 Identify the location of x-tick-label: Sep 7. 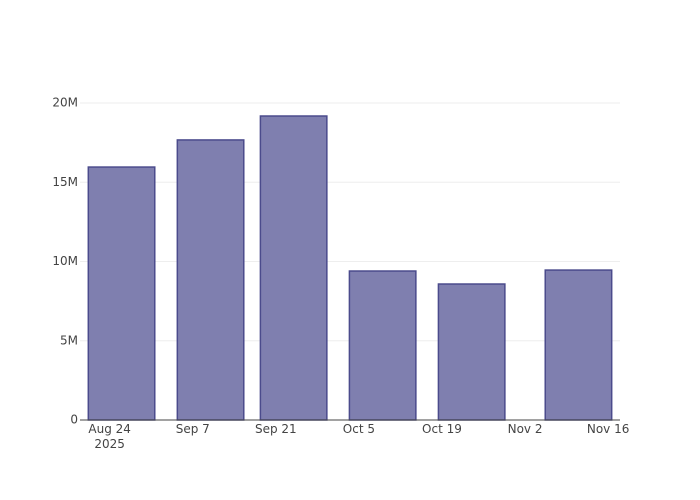
(192, 429).